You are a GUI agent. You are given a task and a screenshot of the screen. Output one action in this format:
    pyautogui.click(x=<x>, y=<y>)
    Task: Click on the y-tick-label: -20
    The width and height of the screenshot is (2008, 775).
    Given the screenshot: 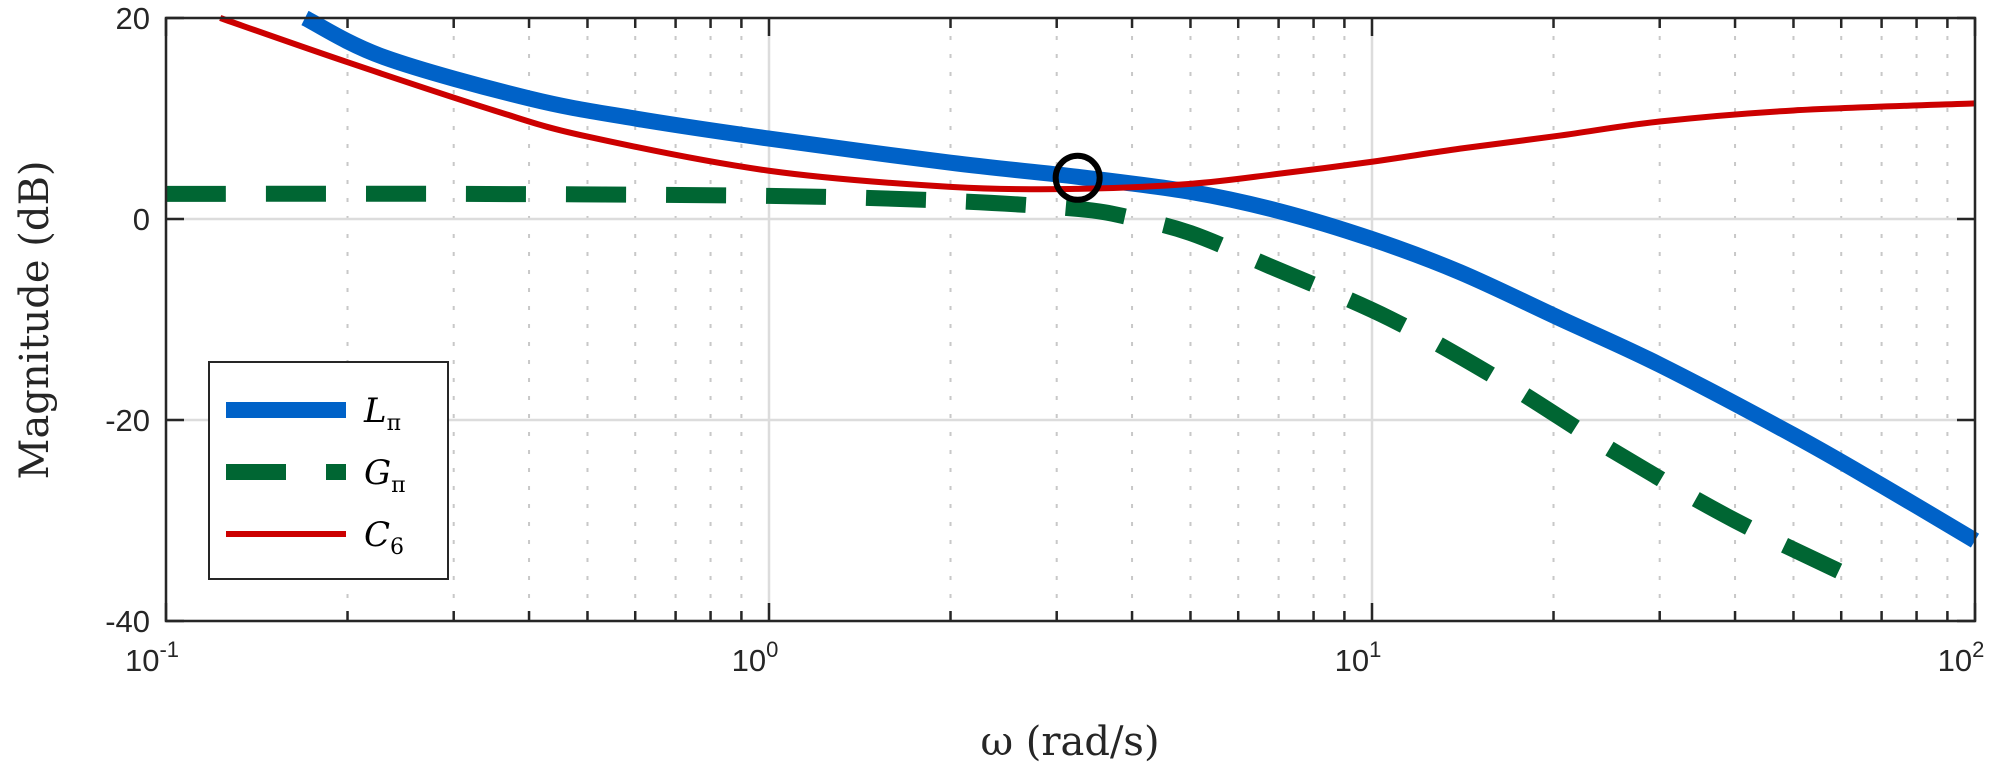 What is the action you would take?
    pyautogui.click(x=127, y=420)
    